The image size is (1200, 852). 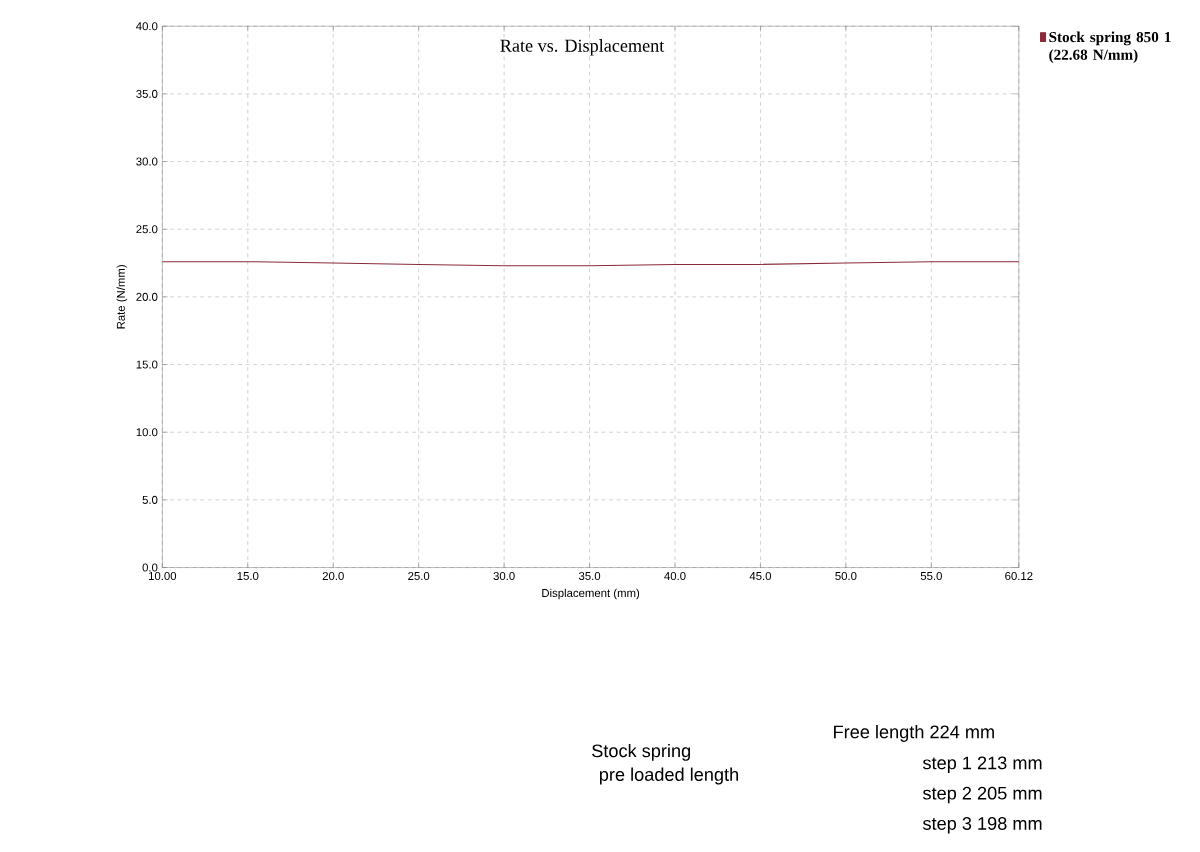 What do you see at coordinates (675, 576) in the screenshot?
I see `x-tick-label: 40.0` at bounding box center [675, 576].